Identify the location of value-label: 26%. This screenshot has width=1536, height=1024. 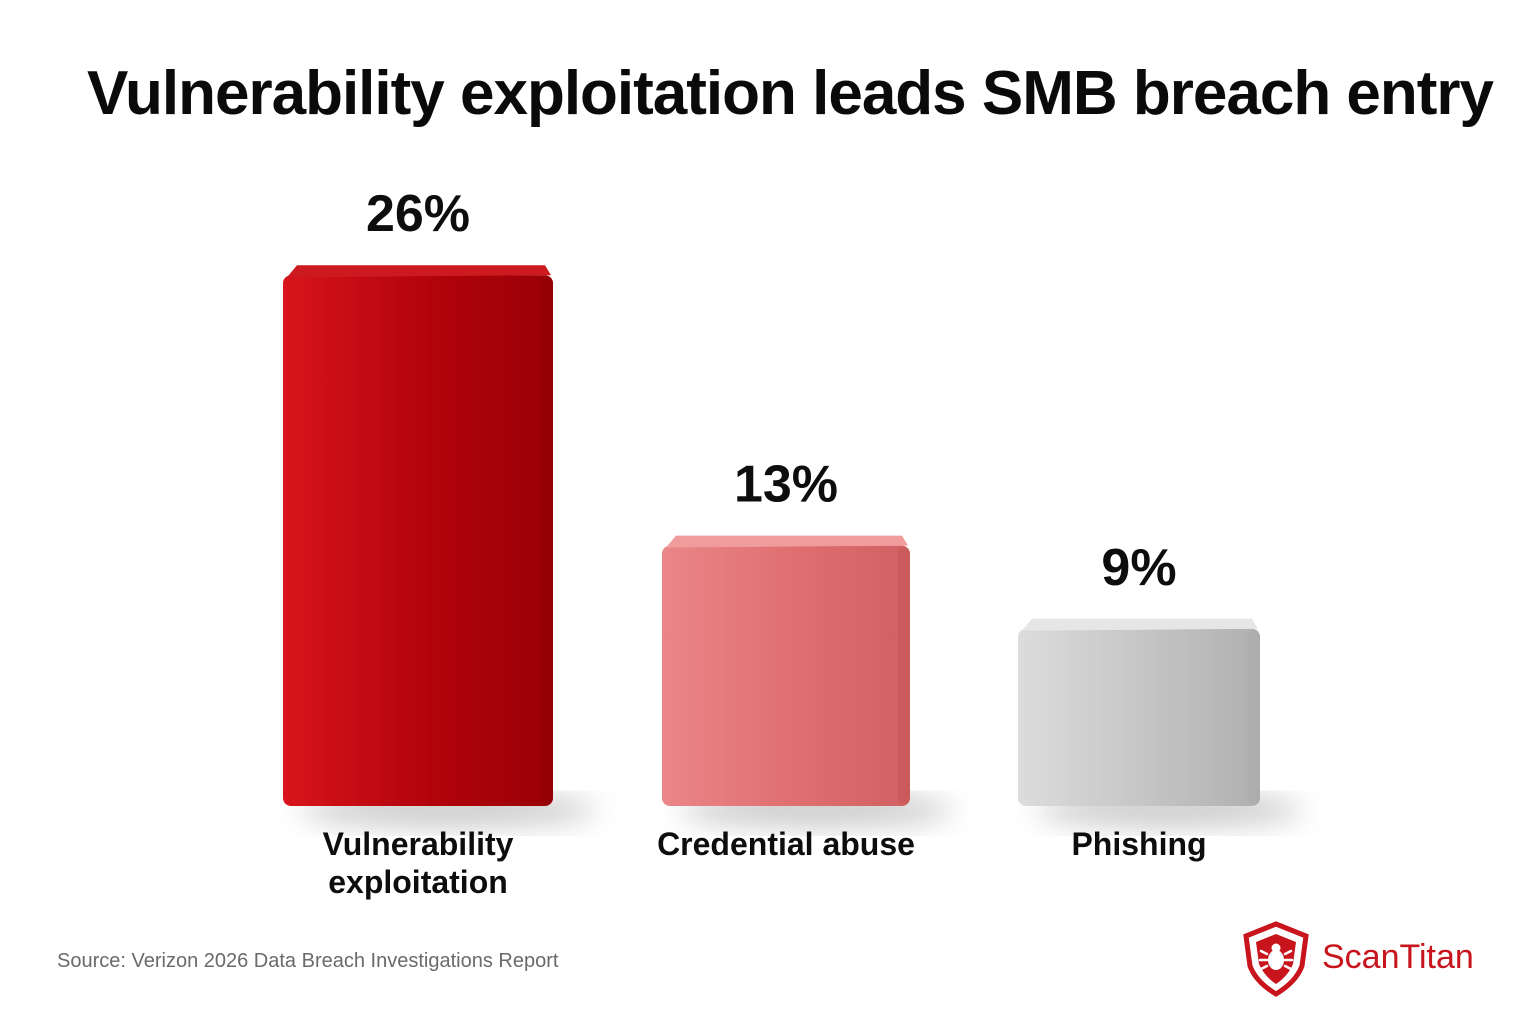
(418, 214).